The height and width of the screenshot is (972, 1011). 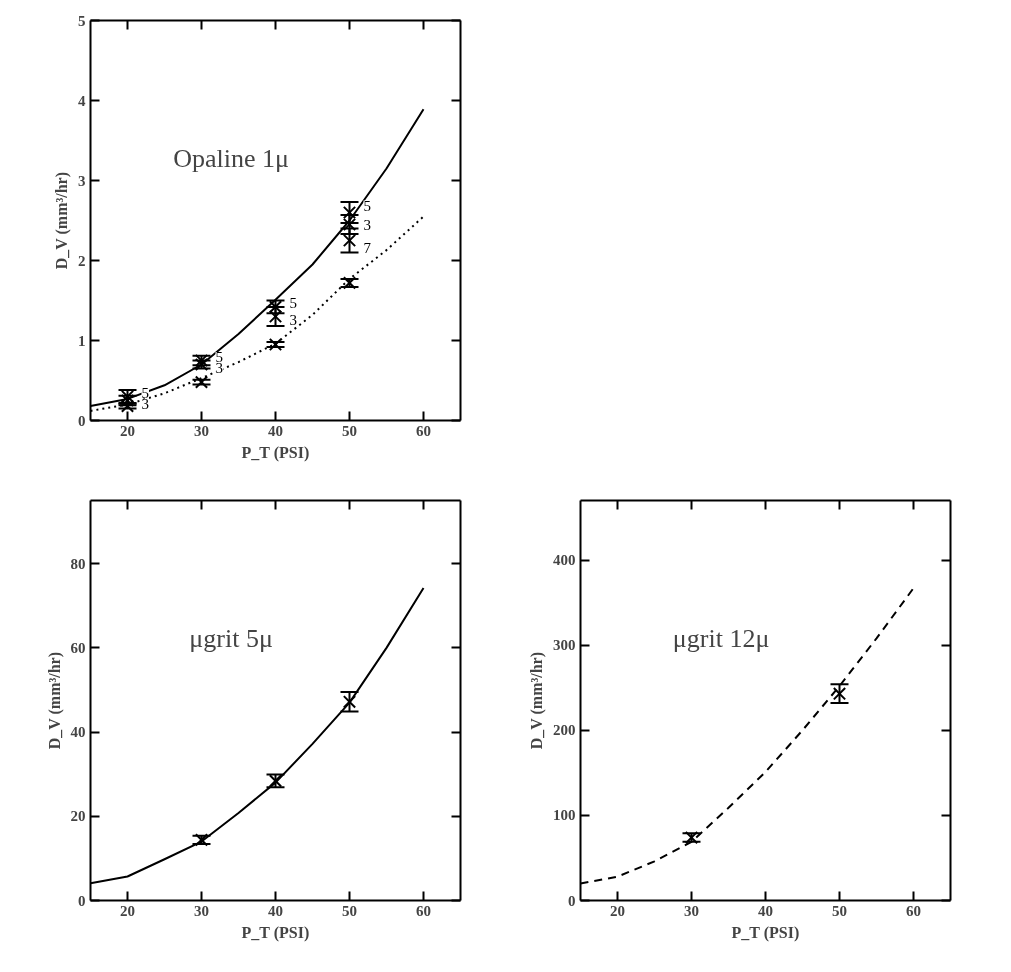 I want to click on y-tick-label: 400, so click(x=564, y=560).